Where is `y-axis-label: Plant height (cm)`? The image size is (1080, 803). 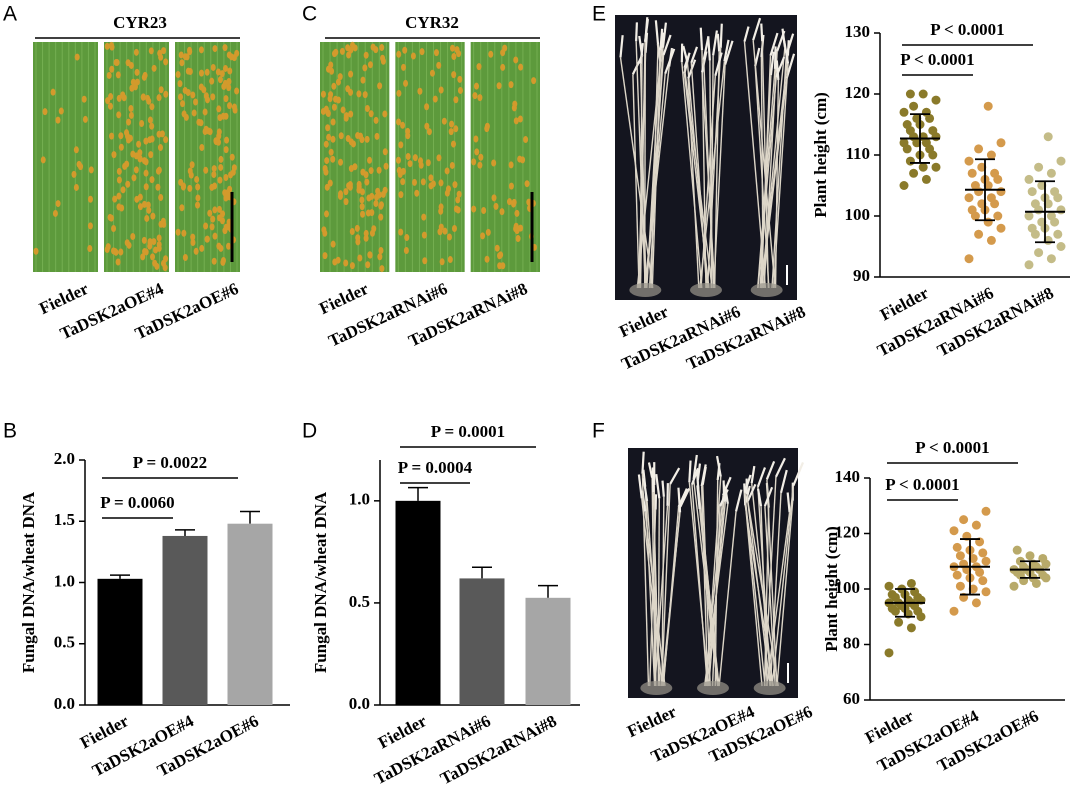 y-axis-label: Plant height (cm) is located at coordinates (831, 589).